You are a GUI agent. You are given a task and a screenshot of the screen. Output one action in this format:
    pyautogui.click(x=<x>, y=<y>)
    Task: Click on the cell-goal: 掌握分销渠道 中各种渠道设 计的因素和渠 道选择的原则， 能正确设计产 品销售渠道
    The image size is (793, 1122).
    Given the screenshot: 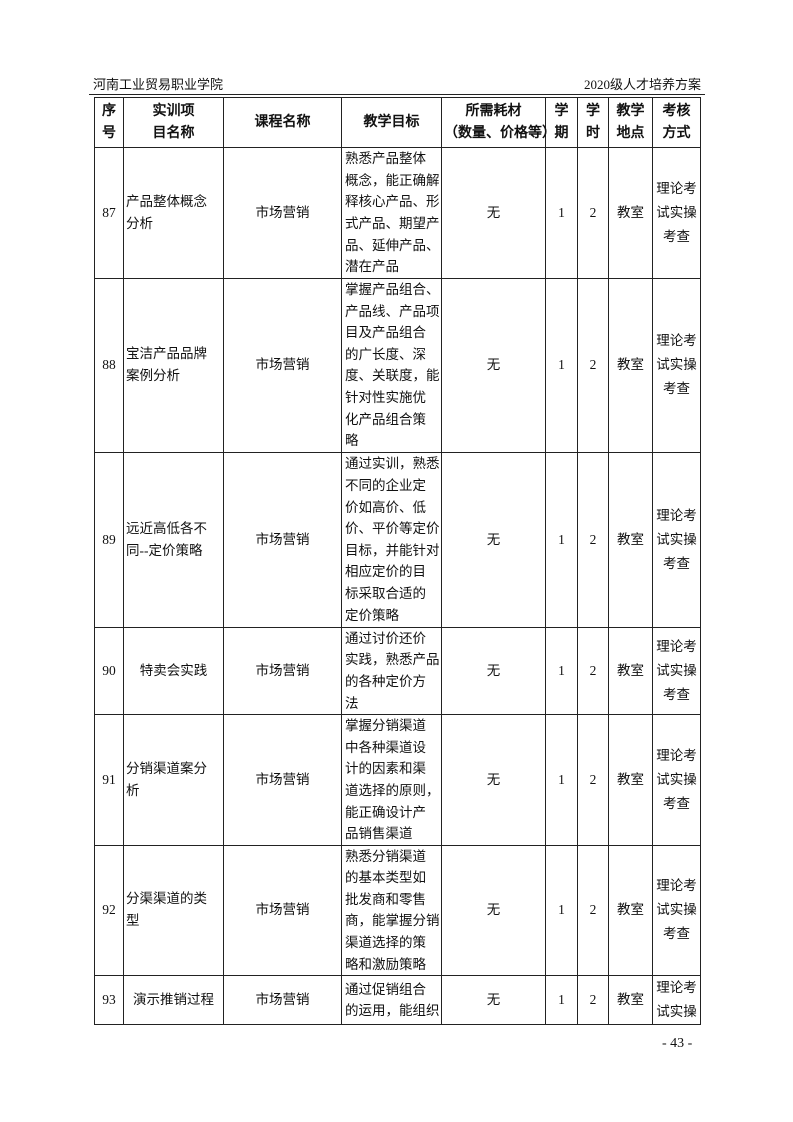 What is the action you would take?
    pyautogui.click(x=391, y=780)
    